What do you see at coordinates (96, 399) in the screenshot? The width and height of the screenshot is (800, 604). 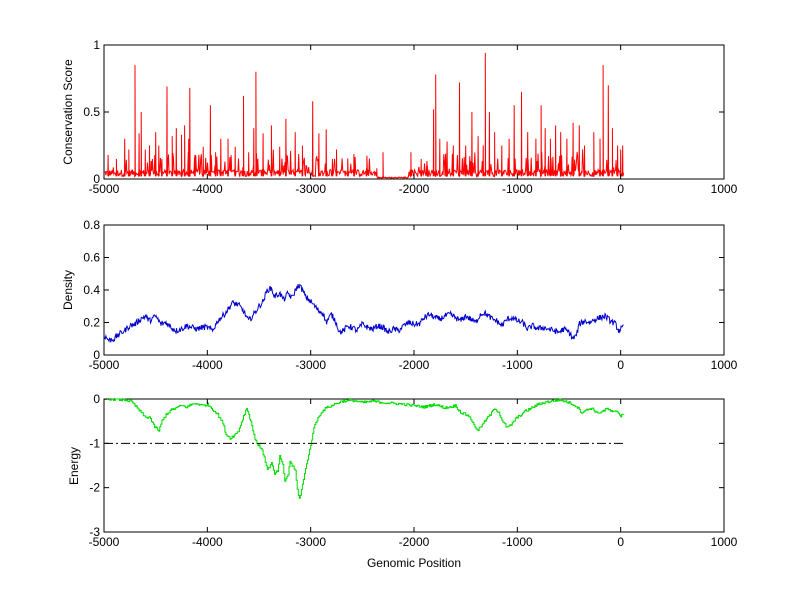 I see `energy-ytick-label: 0` at bounding box center [96, 399].